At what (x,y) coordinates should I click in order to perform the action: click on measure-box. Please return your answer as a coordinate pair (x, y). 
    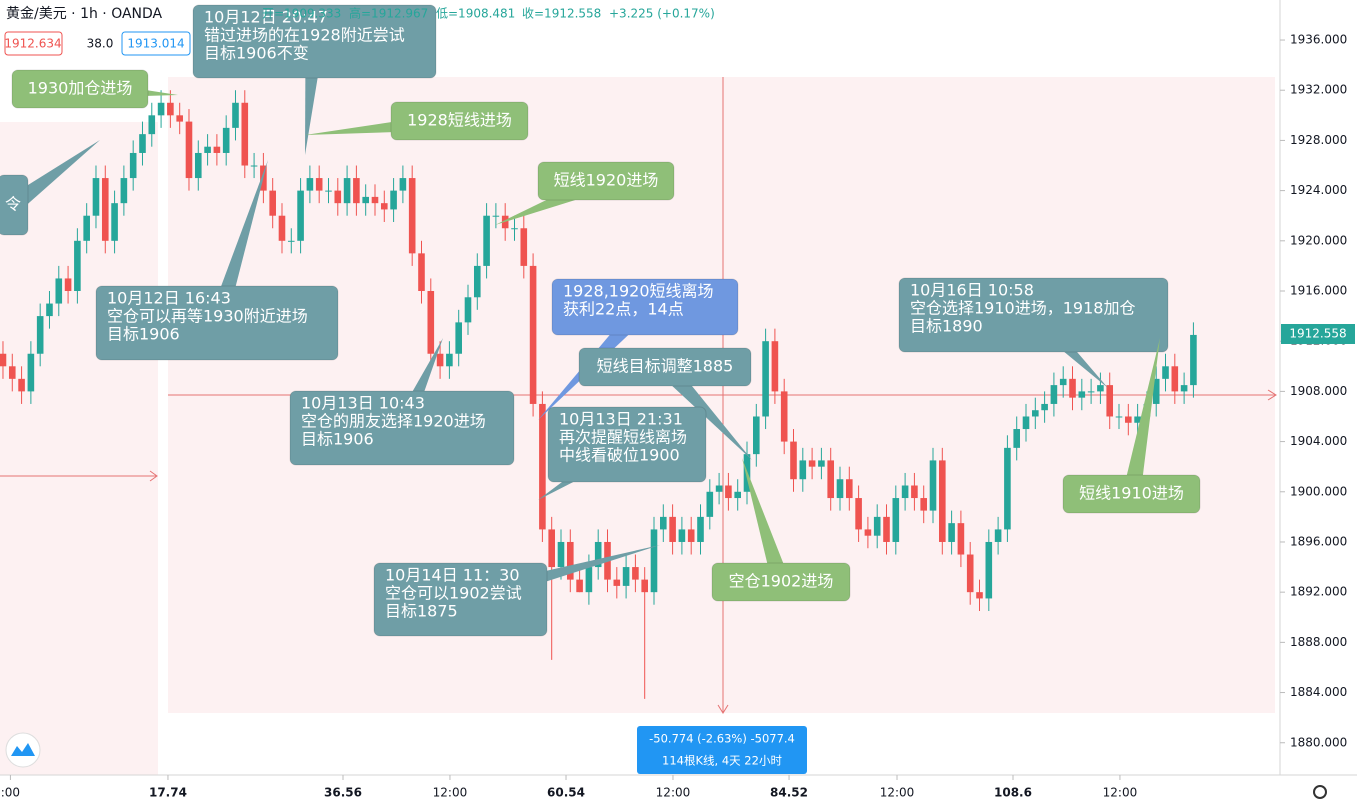
    Looking at the image, I should click on (722, 750).